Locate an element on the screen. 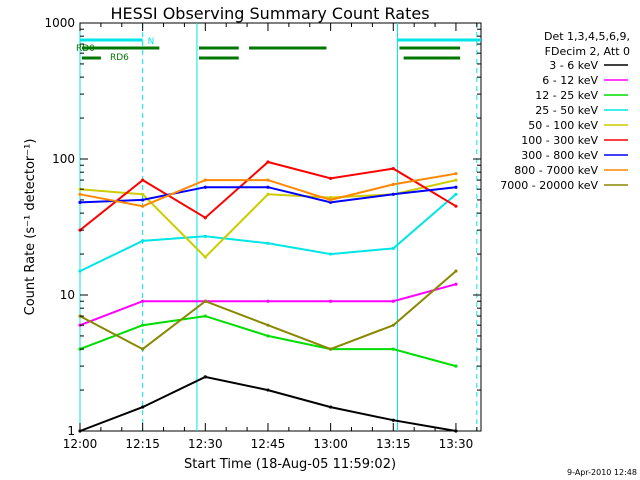 Image resolution: width=640 pixels, height=480 pixels. x-tick-label: 12:00 is located at coordinates (80, 444).